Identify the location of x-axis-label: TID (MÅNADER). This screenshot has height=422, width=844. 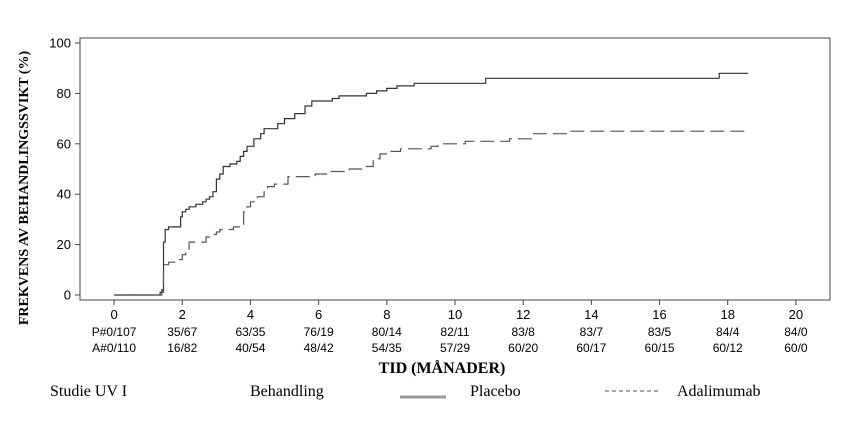
(442, 368).